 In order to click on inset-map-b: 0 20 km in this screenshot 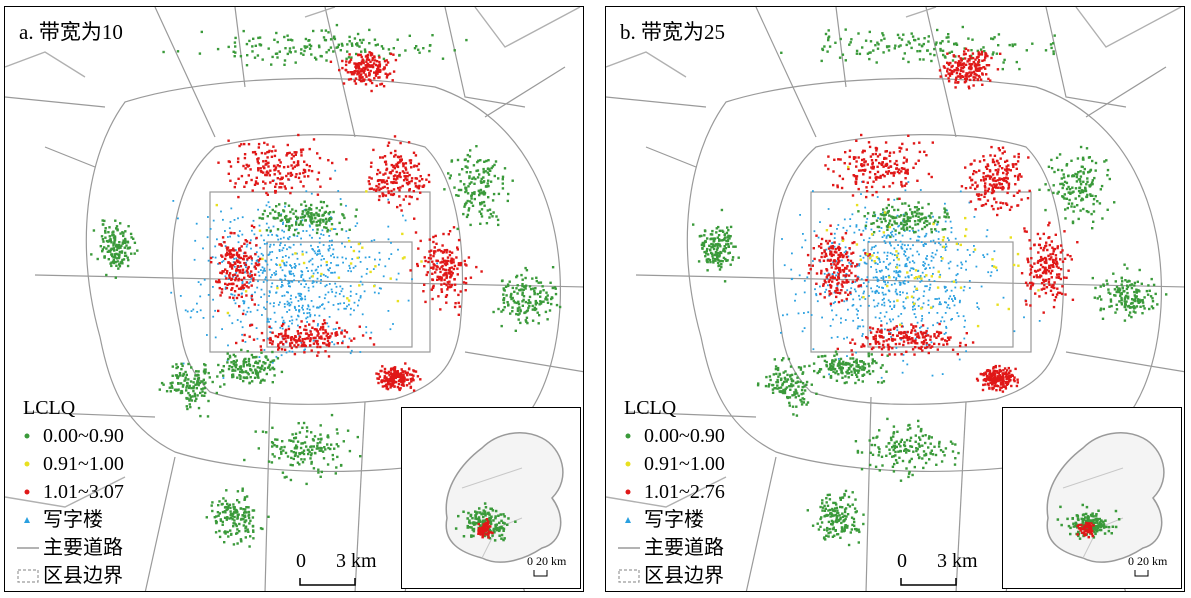, I will do `click(1092, 498)`.